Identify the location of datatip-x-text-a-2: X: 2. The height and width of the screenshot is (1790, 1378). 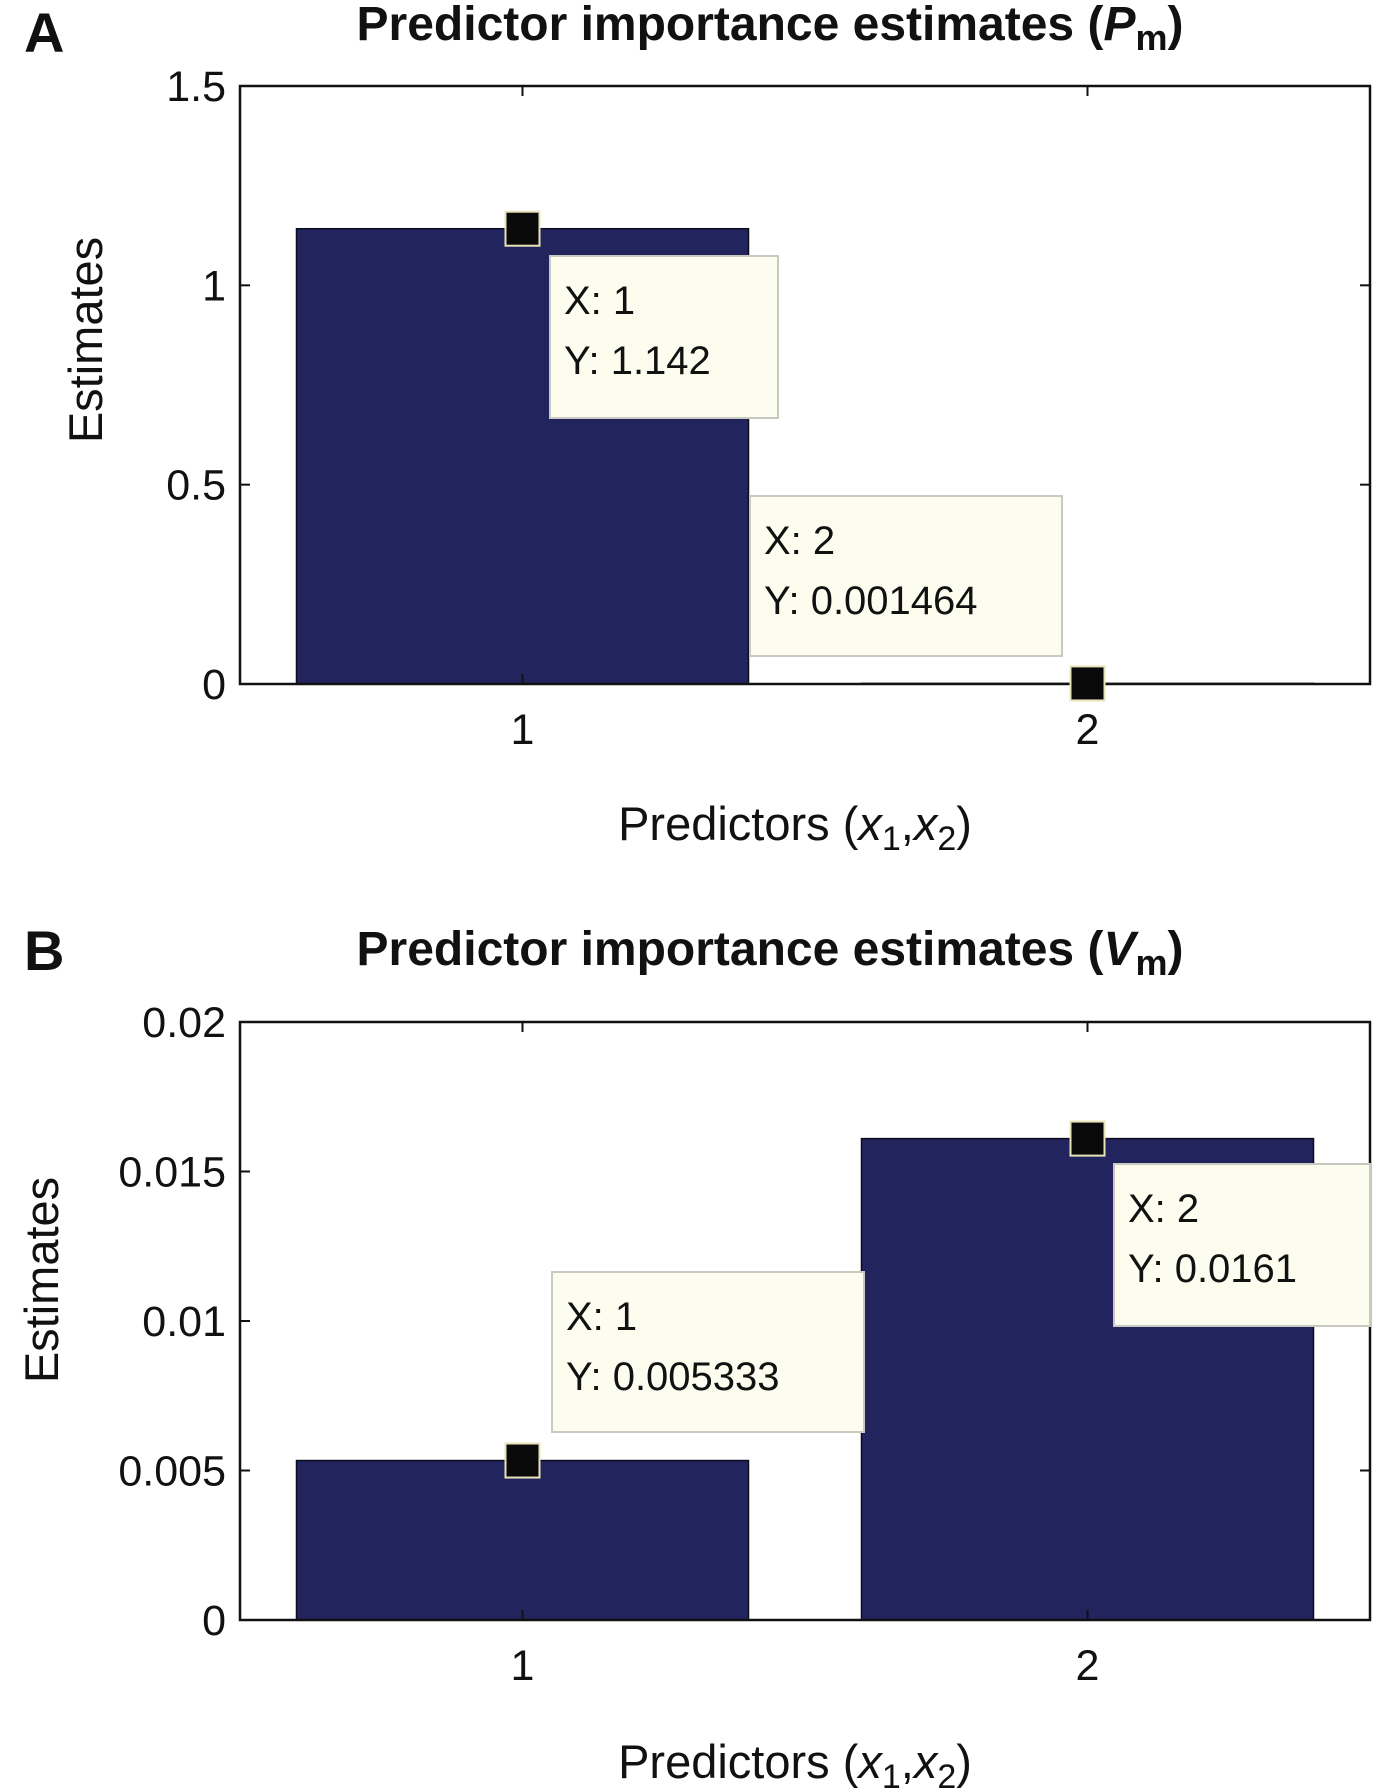
(799, 541).